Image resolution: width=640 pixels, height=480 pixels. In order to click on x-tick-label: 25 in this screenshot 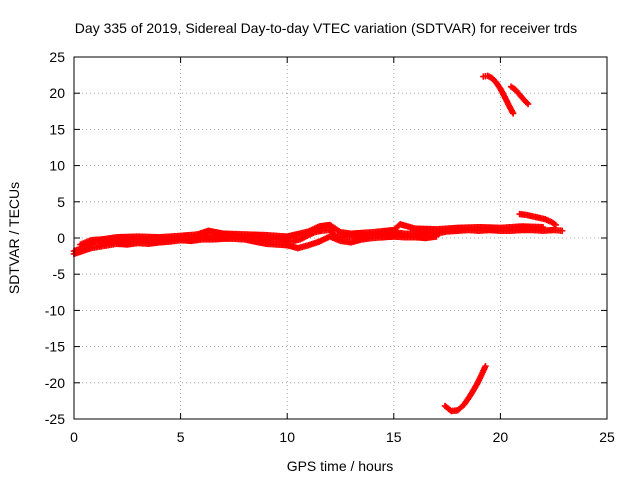, I will do `click(607, 437)`.